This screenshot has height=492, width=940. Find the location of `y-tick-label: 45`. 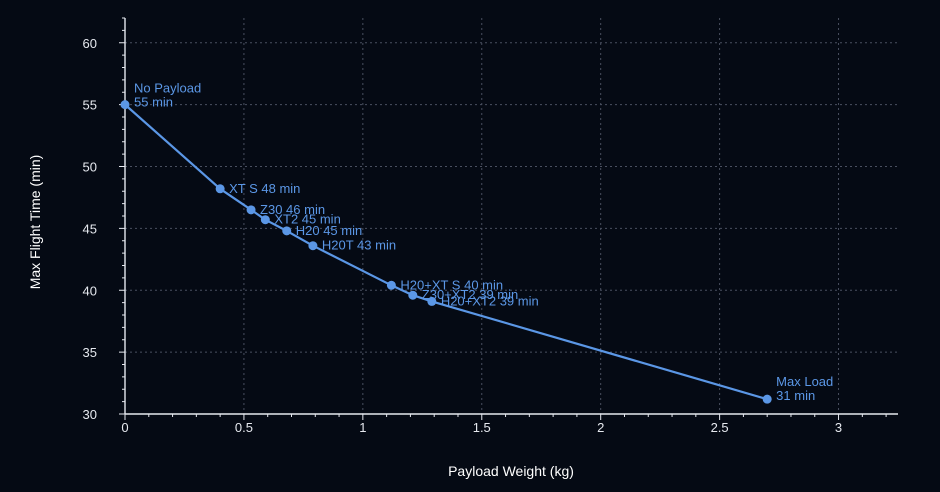

y-tick-label: 45 is located at coordinates (90, 228).